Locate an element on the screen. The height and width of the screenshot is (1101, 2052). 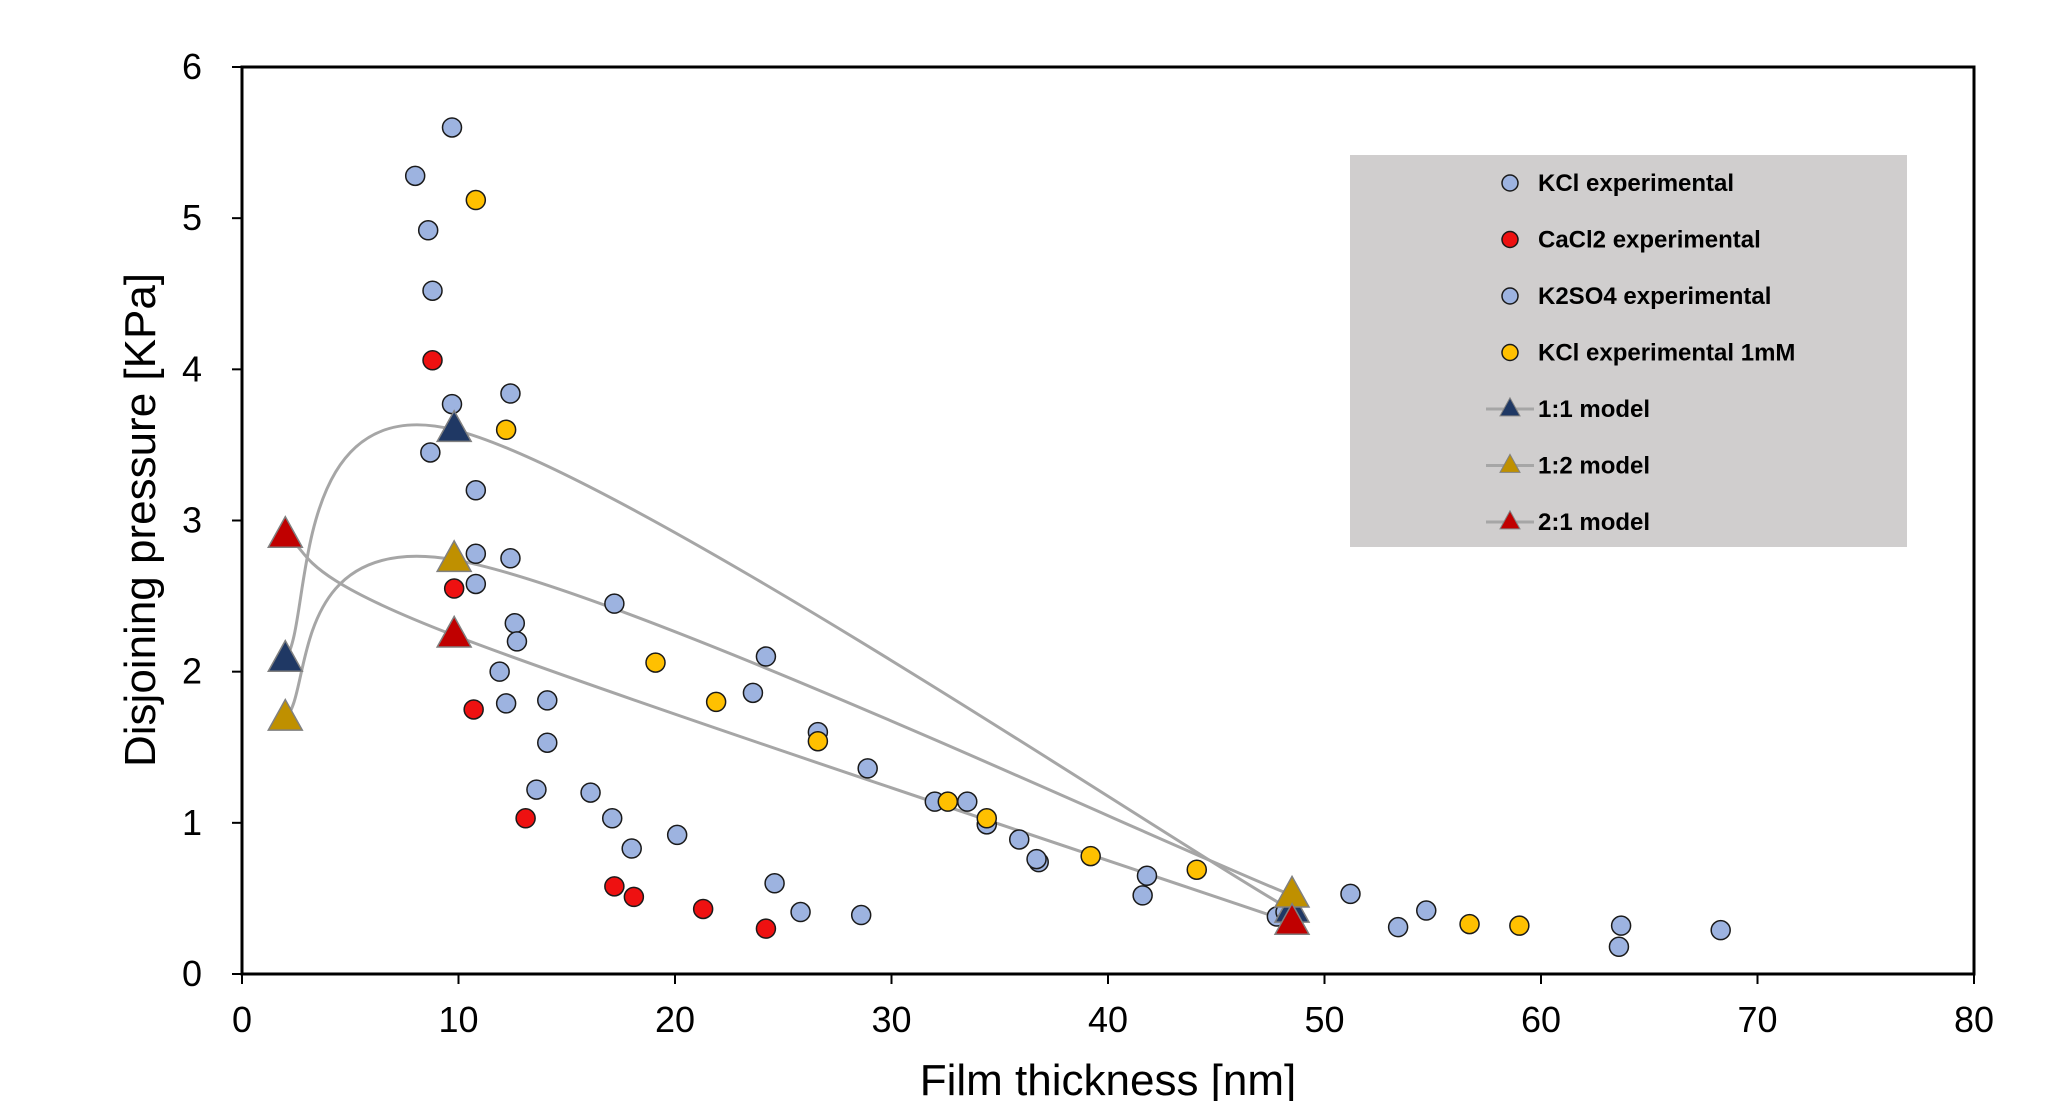
legend-label: CaCl2 experimental is located at coordinates (1649, 240).